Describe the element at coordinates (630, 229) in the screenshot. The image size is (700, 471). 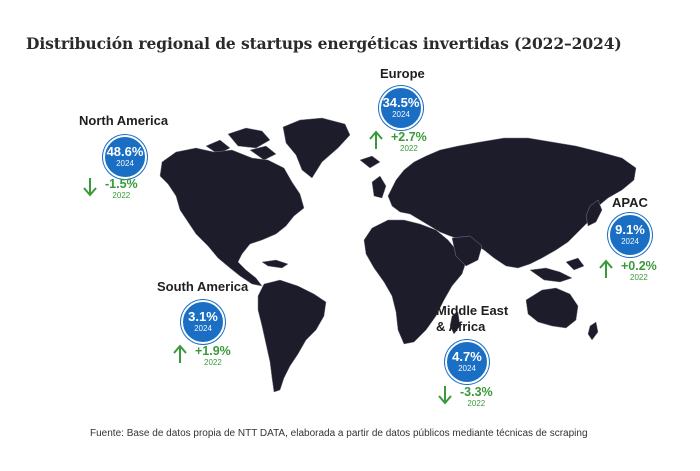
I see `share-value: 9.1%` at that location.